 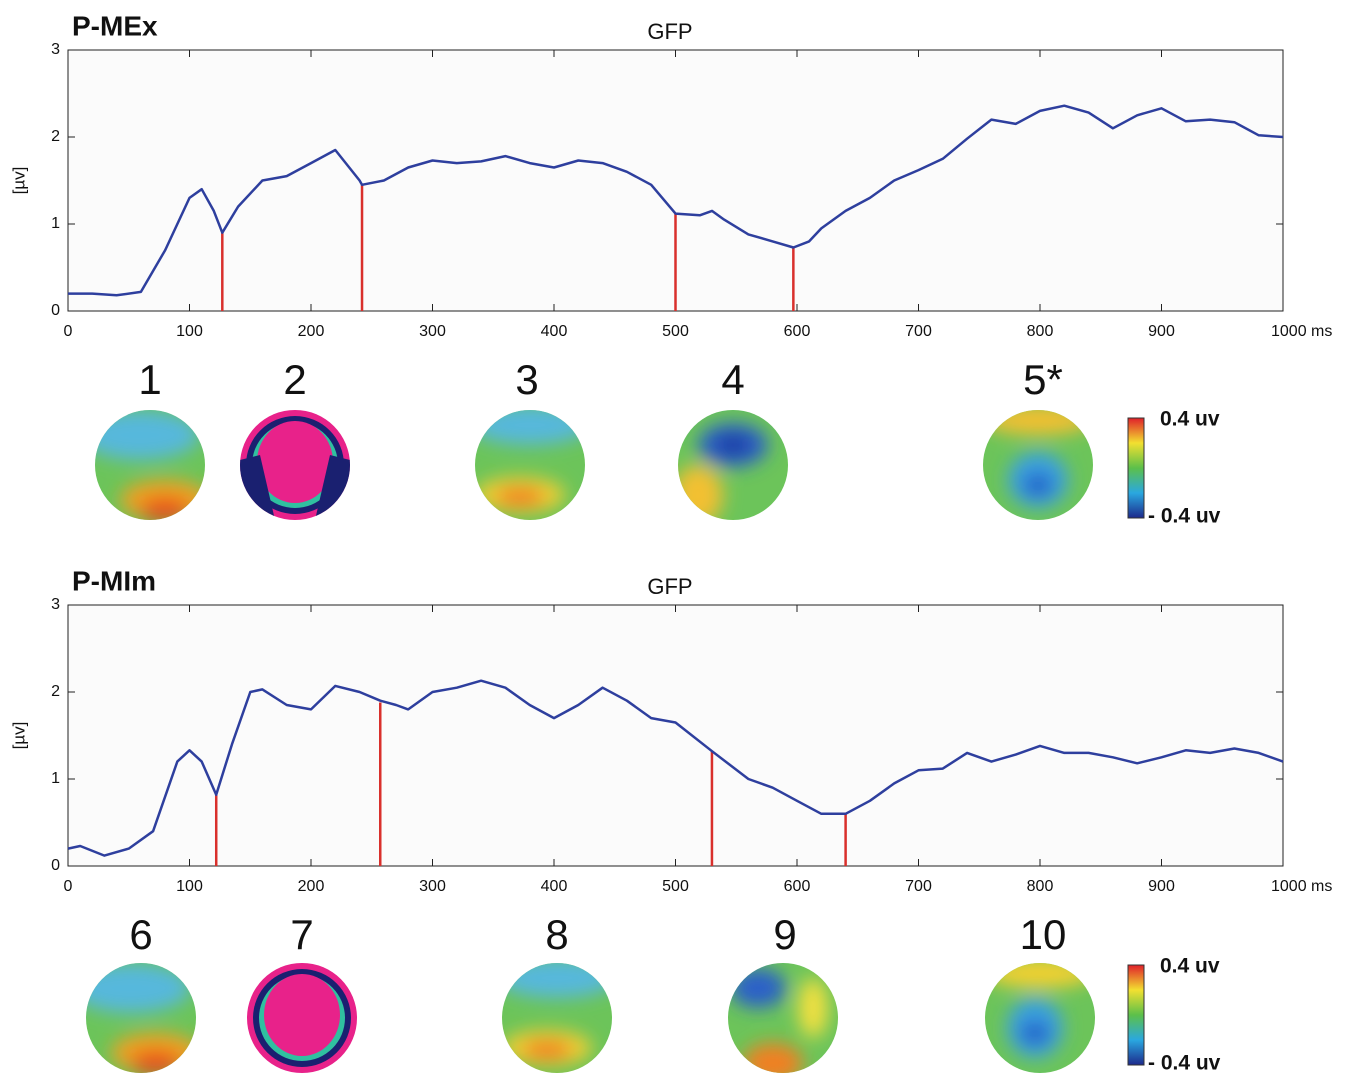 What do you see at coordinates (140, 934) in the screenshot?
I see `map-label: 6` at bounding box center [140, 934].